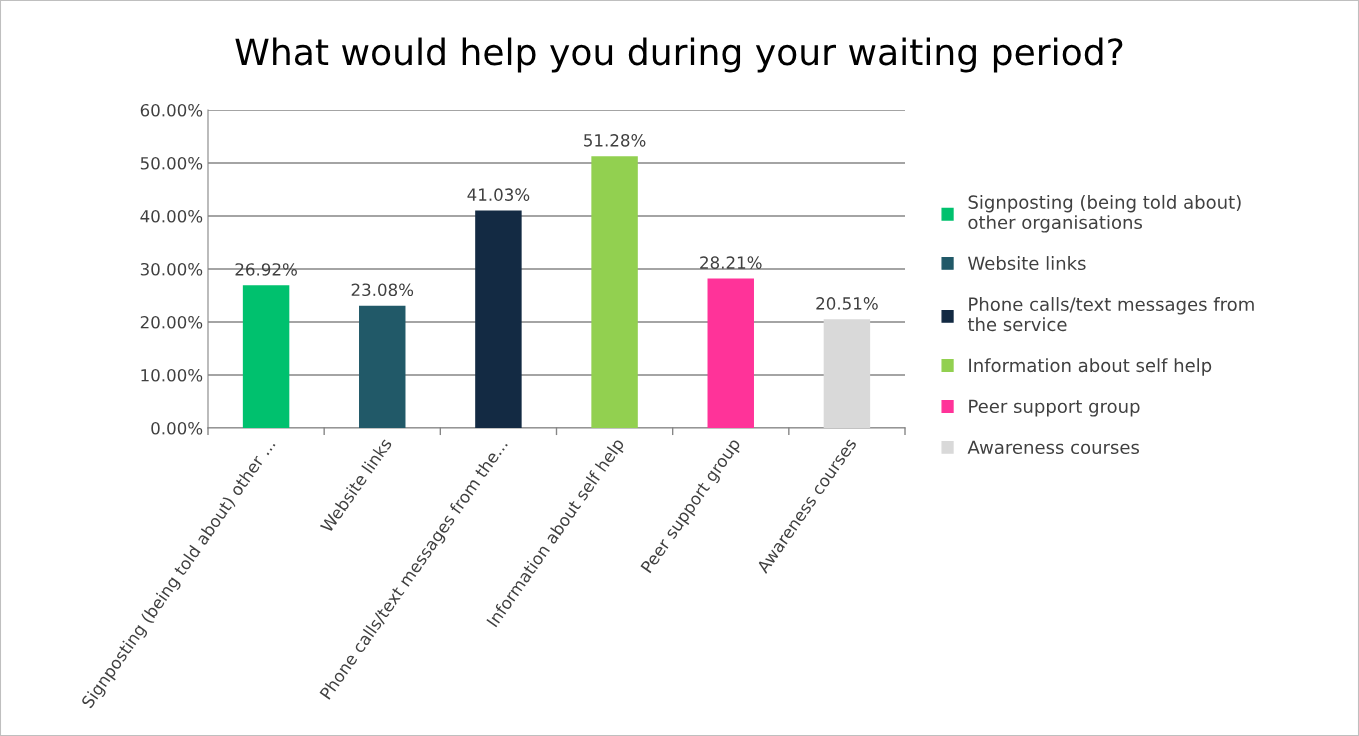 This screenshot has width=1359, height=736. I want to click on legend-label: Information about self help, so click(1090, 367).